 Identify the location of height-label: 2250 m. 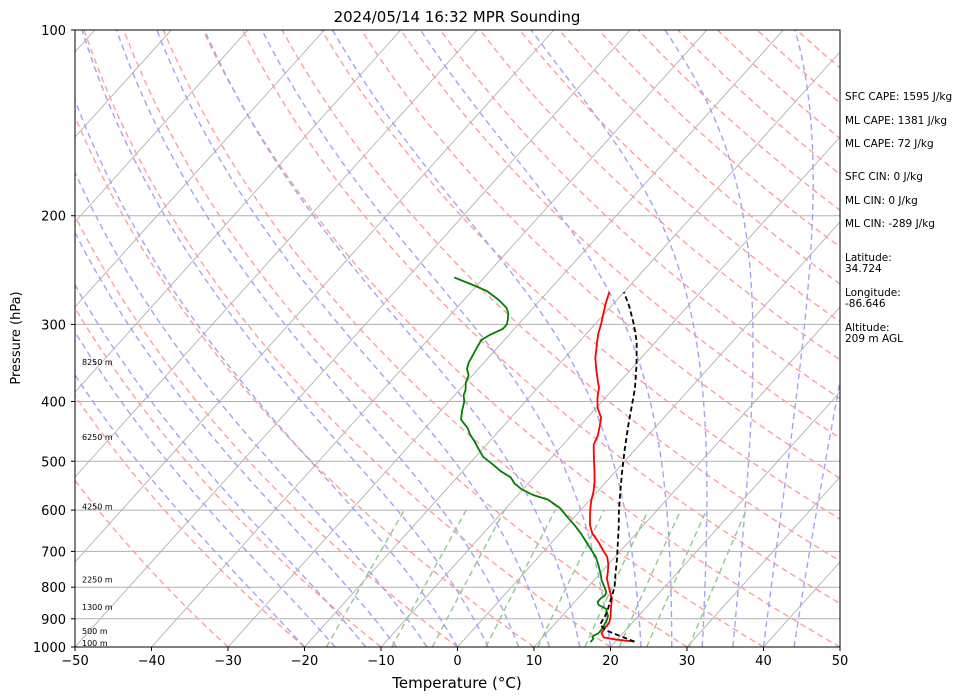
(97, 579).